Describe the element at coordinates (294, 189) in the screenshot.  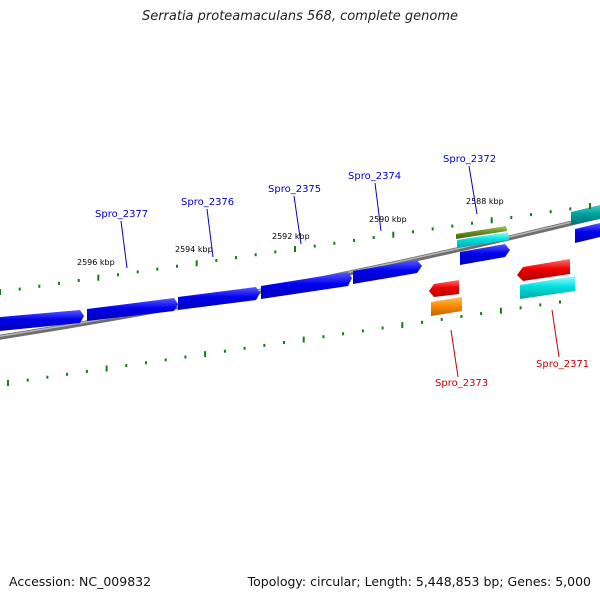
I see `gene-label-spro-2375: Spro_2375` at that location.